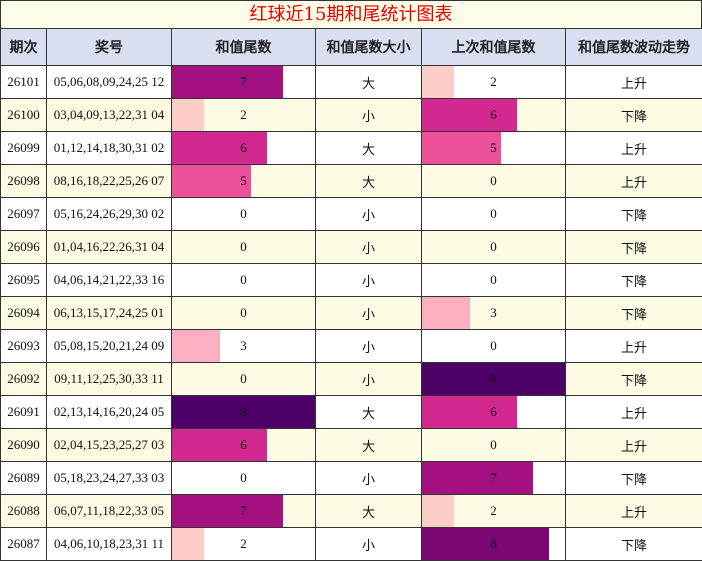 This screenshot has width=702, height=561. I want to click on prev-tail-cell: 9, so click(493, 379).